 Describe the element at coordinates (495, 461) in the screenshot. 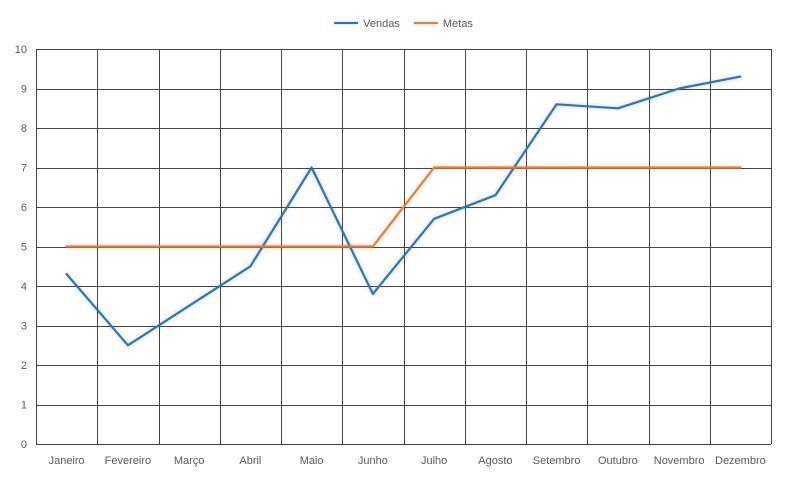

I see `x-tick-label: Agosto` at that location.